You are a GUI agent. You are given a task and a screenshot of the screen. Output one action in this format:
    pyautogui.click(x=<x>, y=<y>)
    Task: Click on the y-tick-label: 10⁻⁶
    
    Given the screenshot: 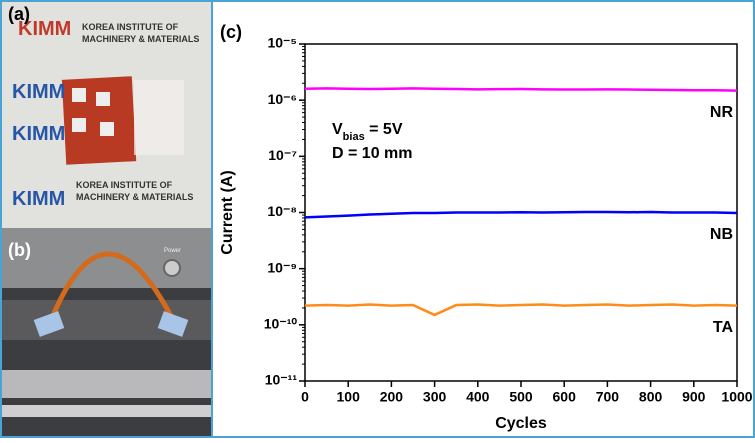 What is the action you would take?
    pyautogui.click(x=282, y=99)
    